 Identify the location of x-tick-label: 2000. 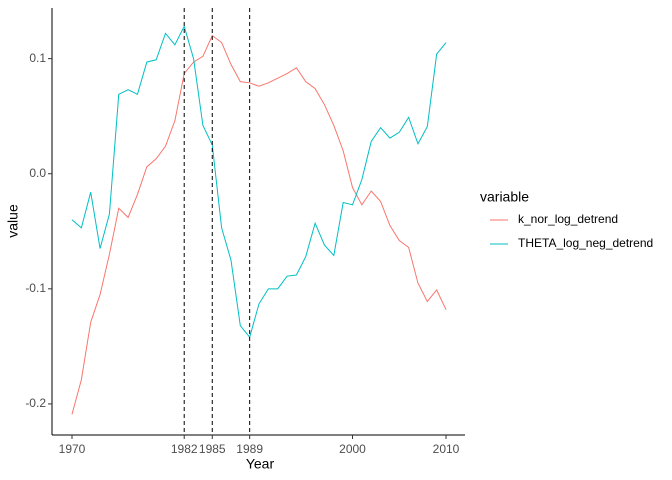
(352, 449).